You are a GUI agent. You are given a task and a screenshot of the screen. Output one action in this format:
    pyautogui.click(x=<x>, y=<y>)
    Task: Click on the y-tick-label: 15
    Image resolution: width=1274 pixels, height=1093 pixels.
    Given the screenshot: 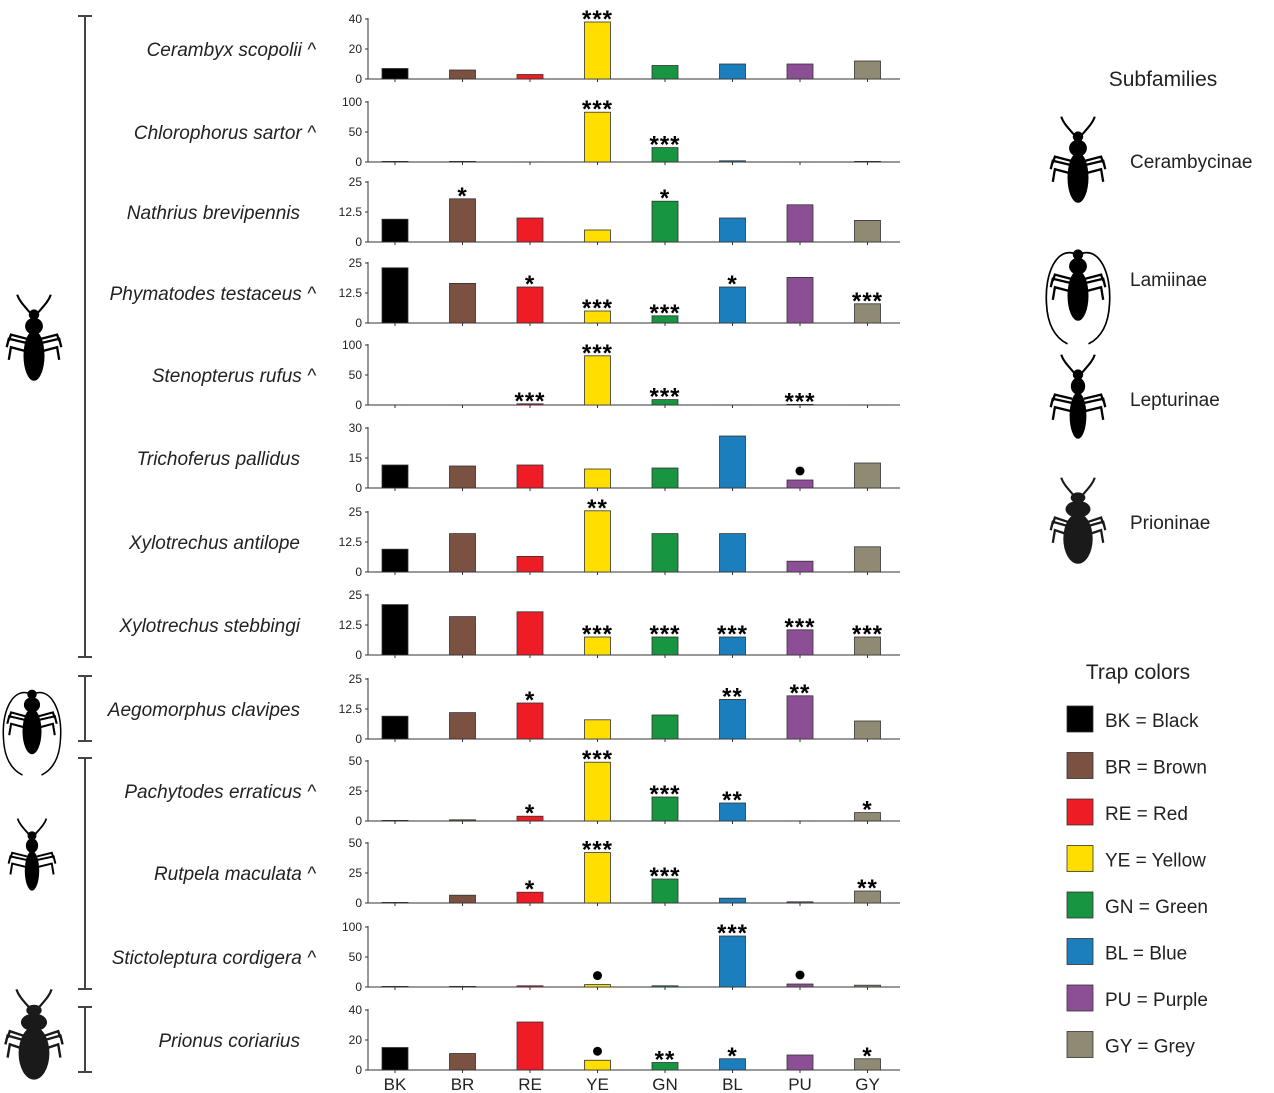 What is the action you would take?
    pyautogui.click(x=356, y=458)
    